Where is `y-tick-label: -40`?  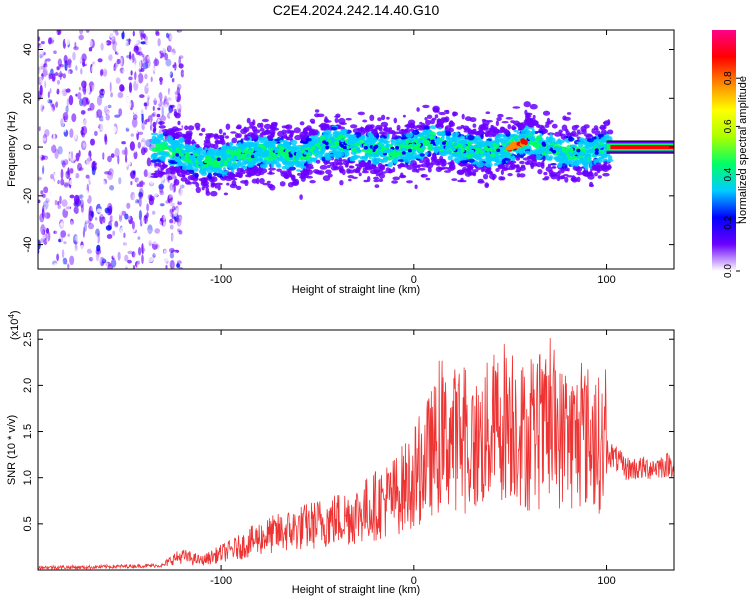
y-tick-label: -40 is located at coordinates (28, 245).